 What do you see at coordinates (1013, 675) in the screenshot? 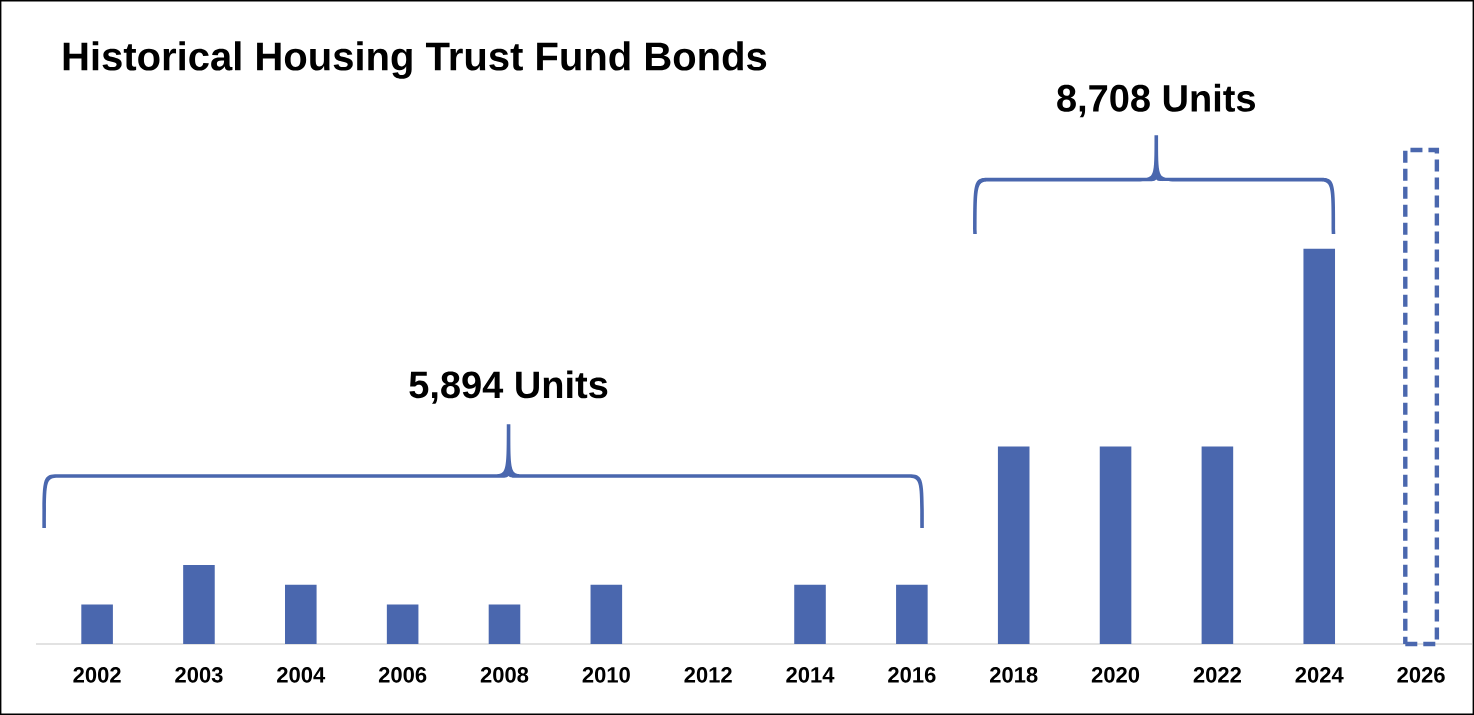
I see `x-tick-label: 2018` at bounding box center [1013, 675].